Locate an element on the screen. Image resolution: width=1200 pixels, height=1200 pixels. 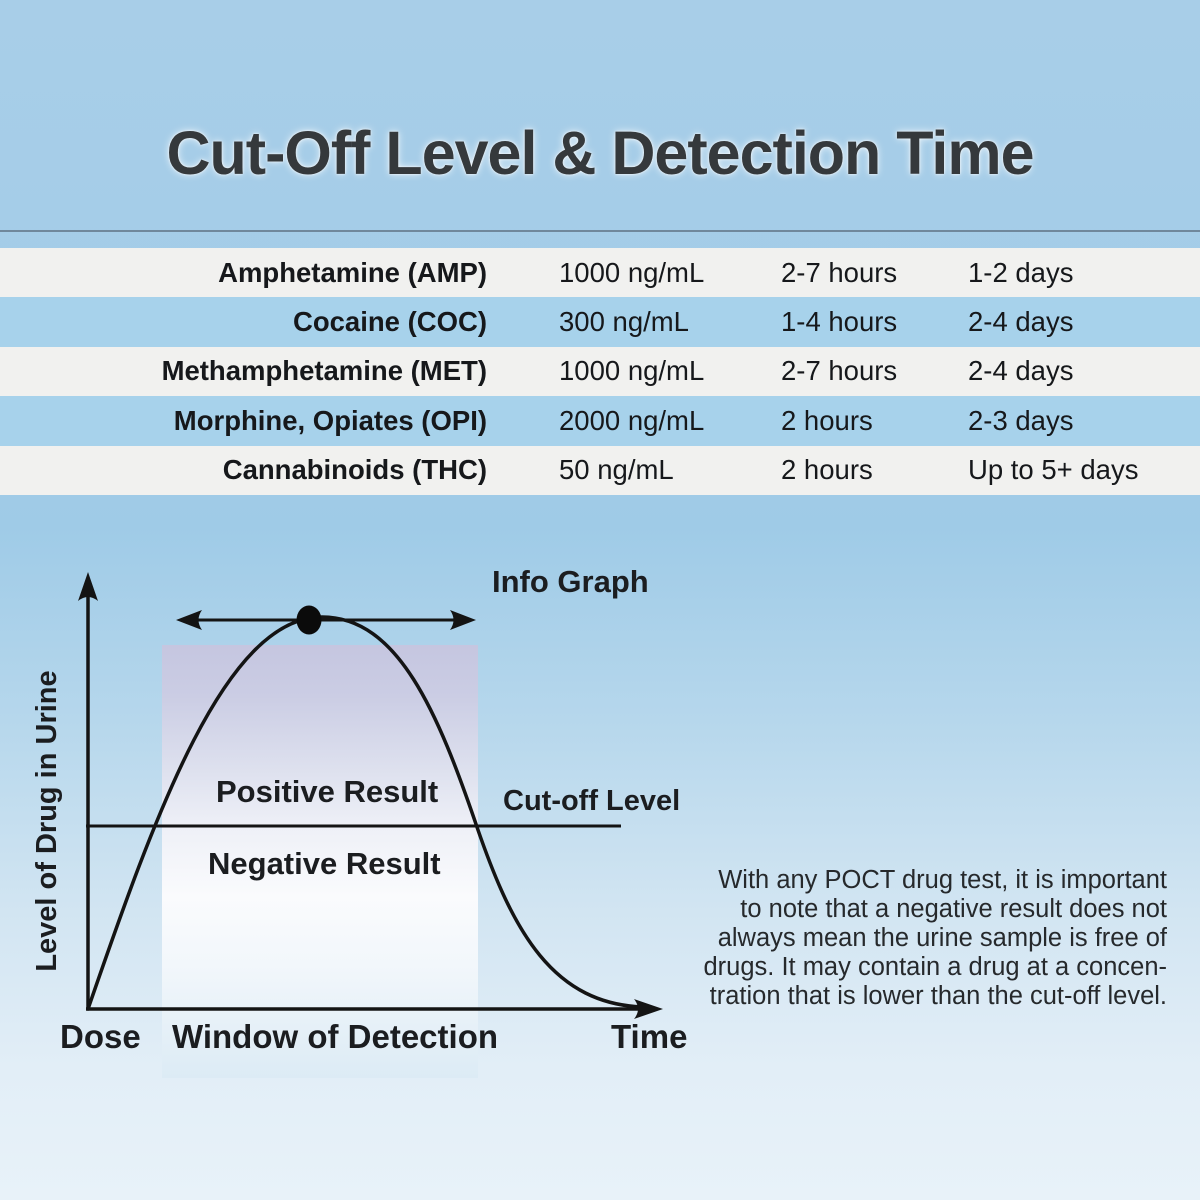
cutoff-value: 300 ng/mL is located at coordinates (624, 322).